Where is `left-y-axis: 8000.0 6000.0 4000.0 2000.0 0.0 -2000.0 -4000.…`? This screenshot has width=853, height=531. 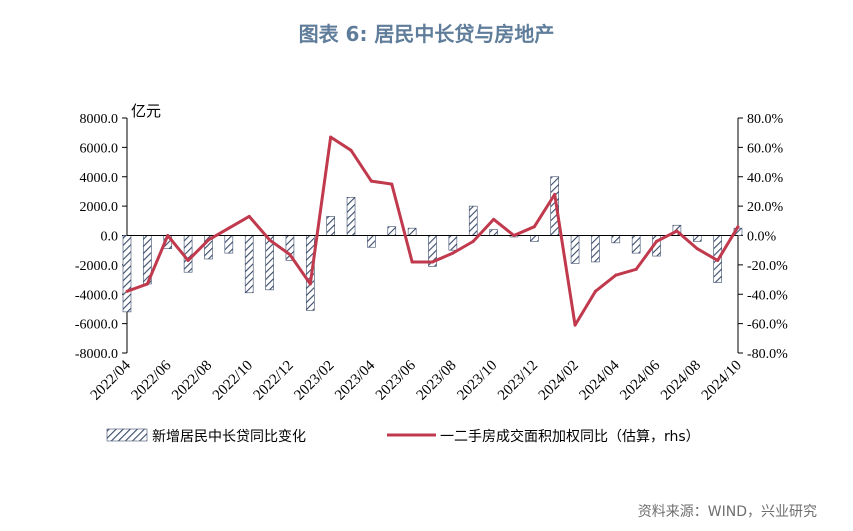
left-y-axis: 8000.0 6000.0 4000.0 2000.0 0.0 -2000.0 -4000.… is located at coordinates (101, 237).